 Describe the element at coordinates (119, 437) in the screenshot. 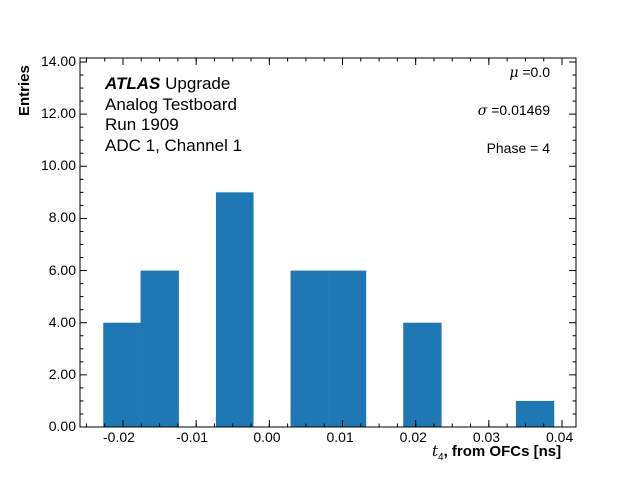

I see `x-tick-label: -0.02` at that location.